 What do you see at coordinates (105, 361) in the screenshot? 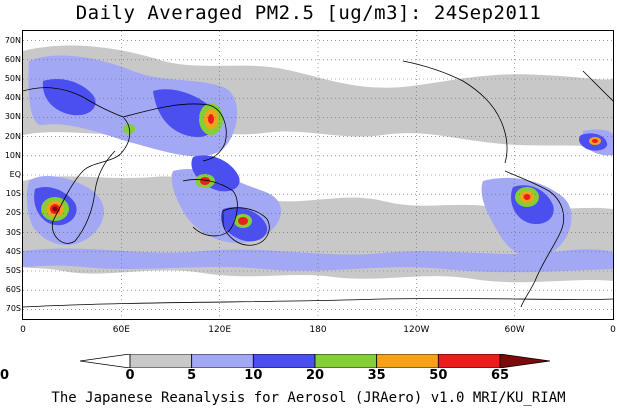
I see `colorbar-triangle-low` at bounding box center [105, 361].